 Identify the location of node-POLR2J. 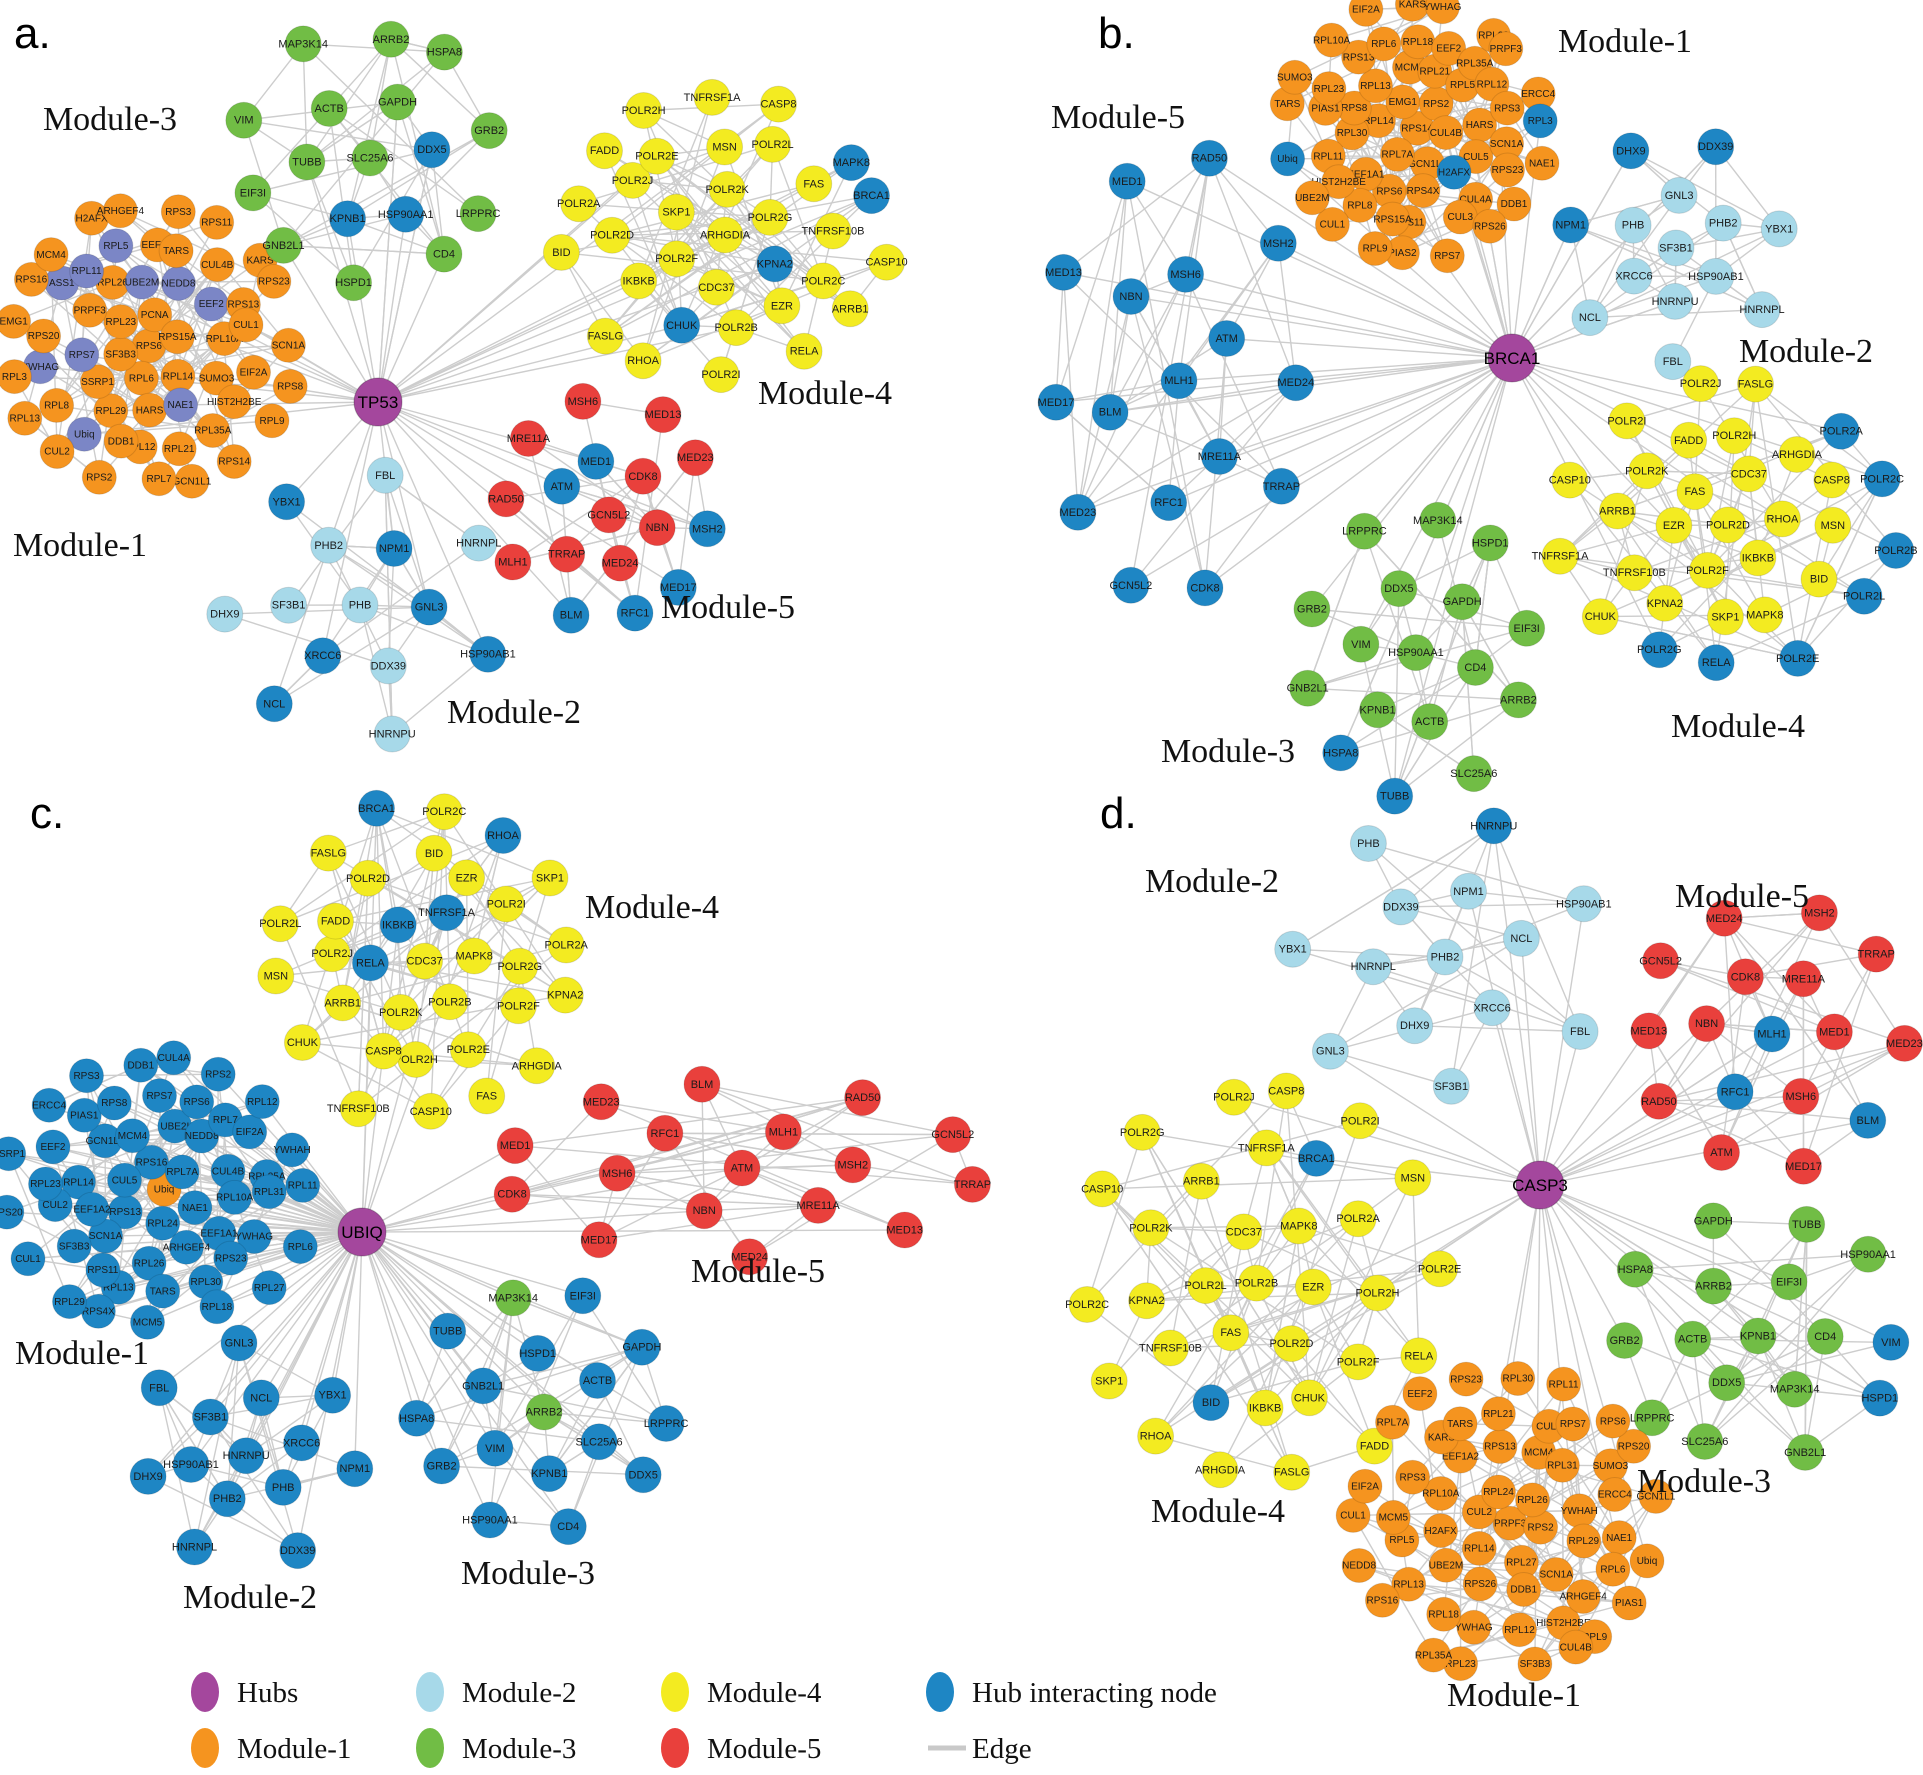
(1234, 1097).